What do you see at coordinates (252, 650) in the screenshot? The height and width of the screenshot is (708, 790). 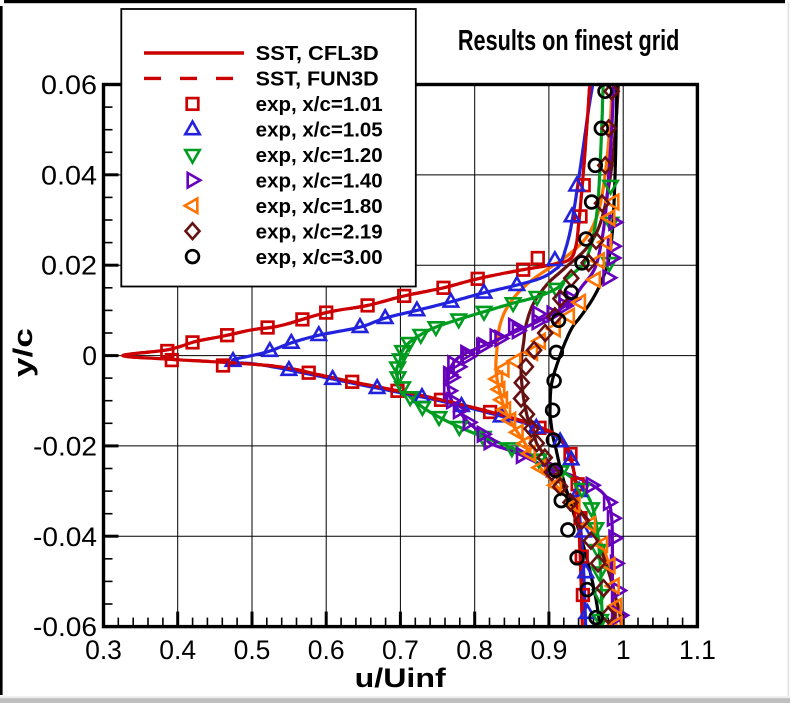 I see `svg-text: 0.5` at bounding box center [252, 650].